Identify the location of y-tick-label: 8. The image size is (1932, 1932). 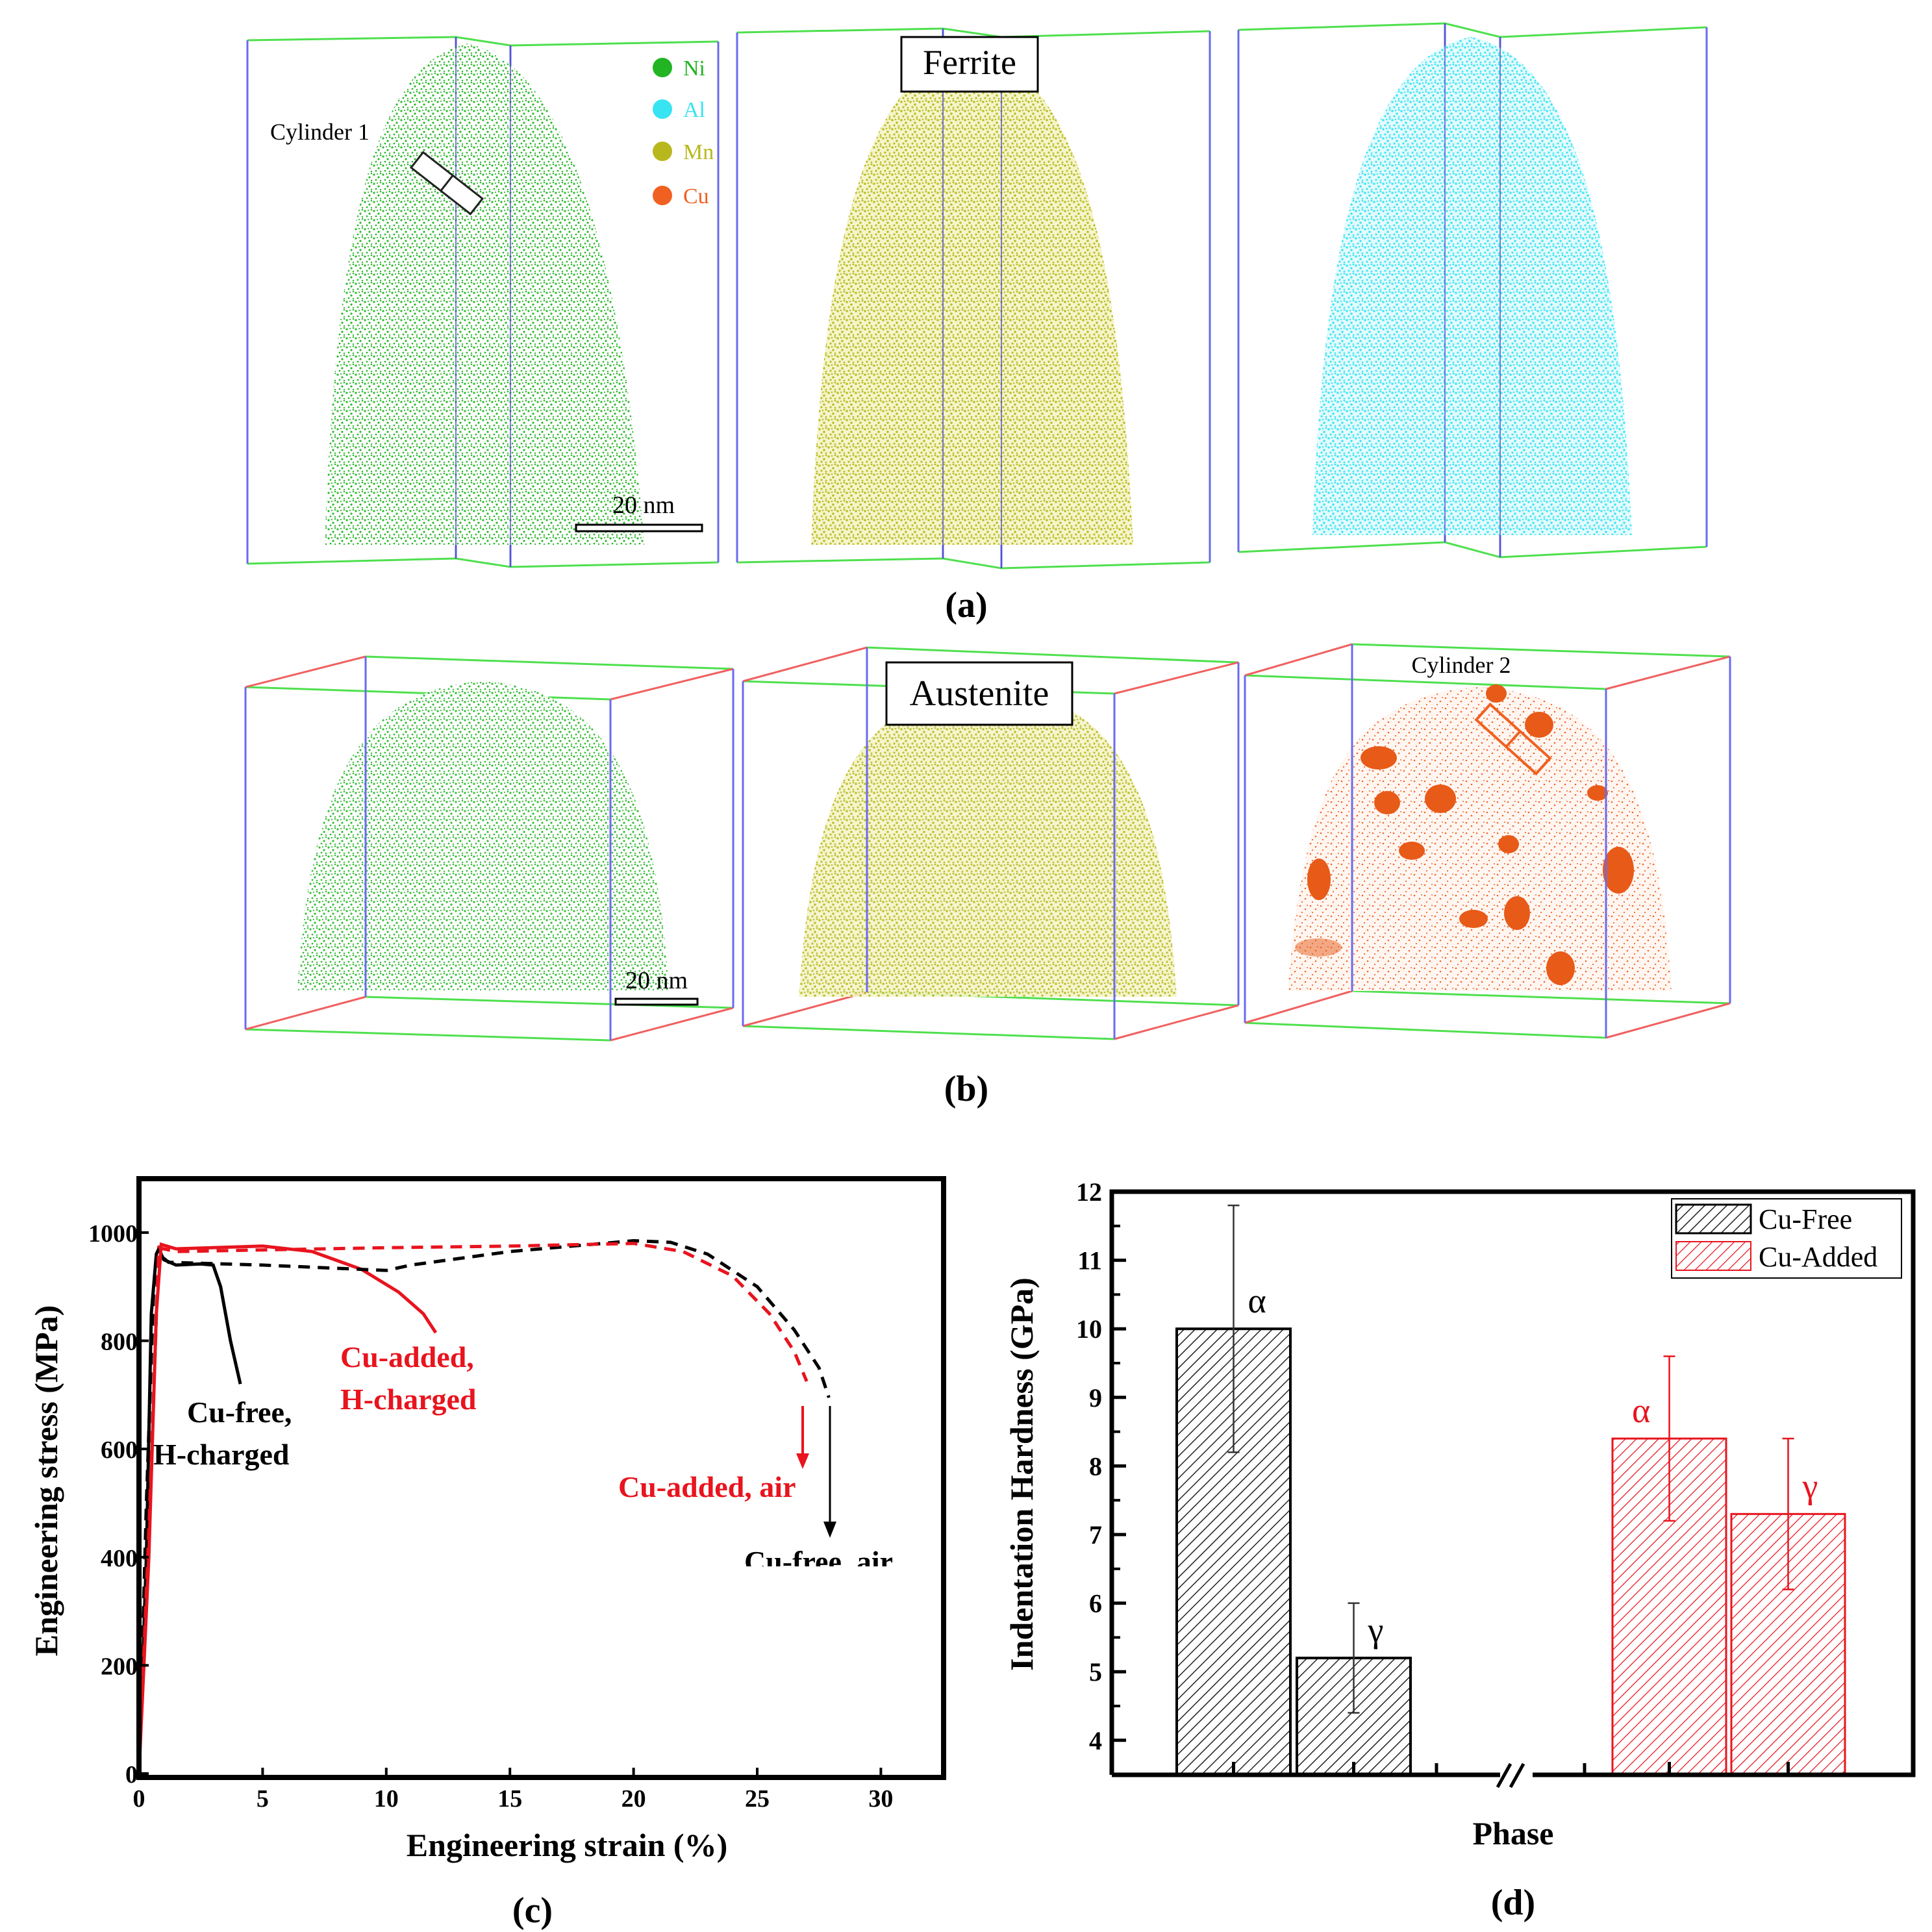
(1095, 1466).